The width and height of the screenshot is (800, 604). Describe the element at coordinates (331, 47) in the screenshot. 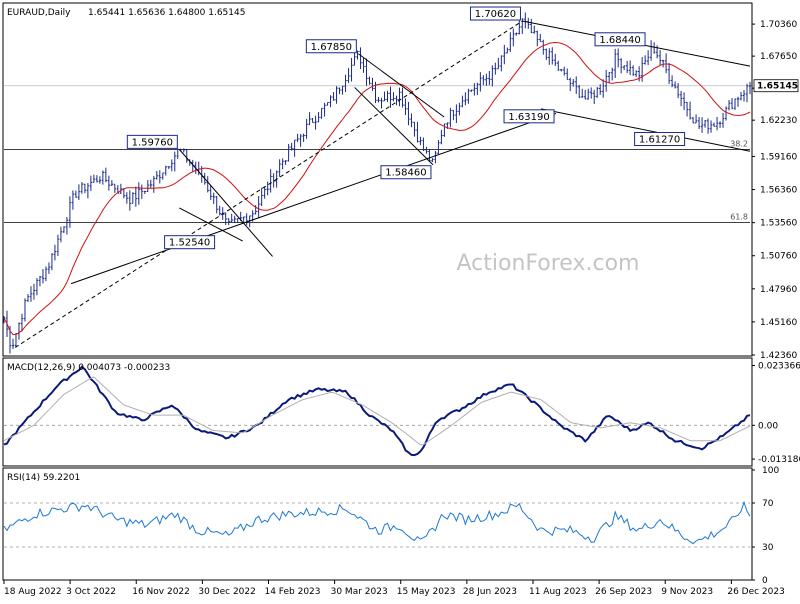

I see `level-annotation-text: 1.67850` at that location.